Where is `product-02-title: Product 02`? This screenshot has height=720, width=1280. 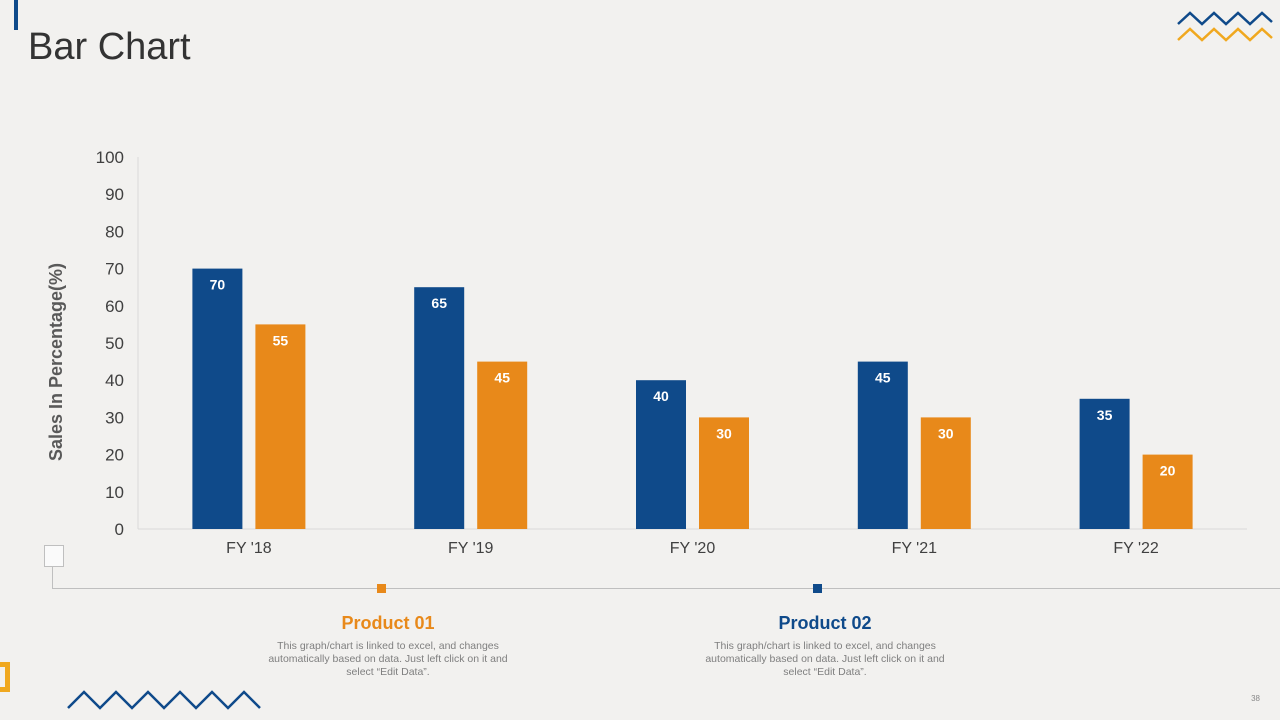
product-02-title: Product 02 is located at coordinates (825, 623).